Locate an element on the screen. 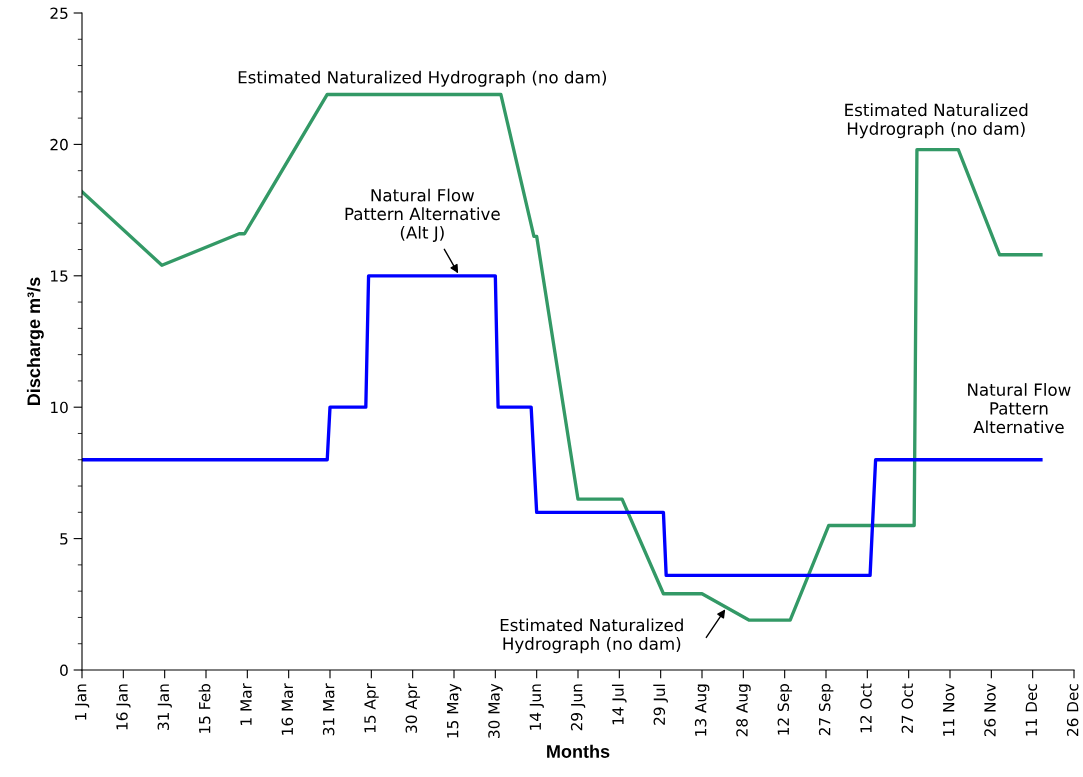 This screenshot has height=777, width=1083. x-tick-label: 30 Apr is located at coordinates (413, 708).